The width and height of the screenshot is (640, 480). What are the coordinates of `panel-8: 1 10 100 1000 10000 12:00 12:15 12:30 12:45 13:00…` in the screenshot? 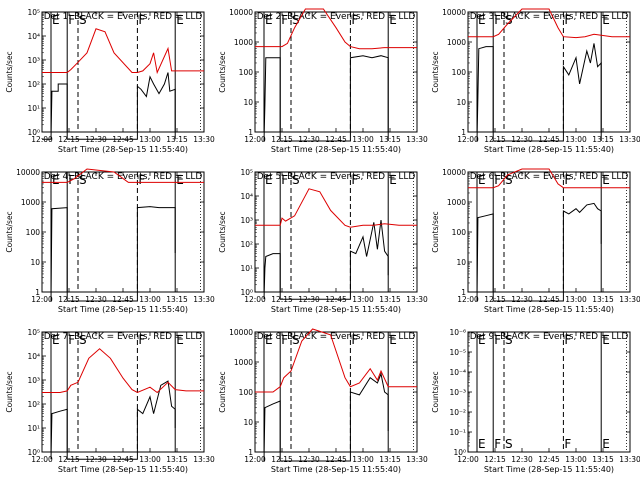 It's located at (323, 401).